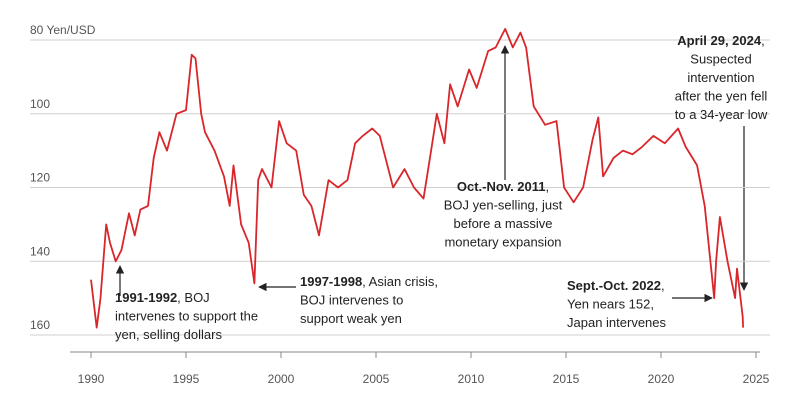  Describe the element at coordinates (146, 297) in the screenshot. I see `annotation-bold: 1991-1992` at that location.